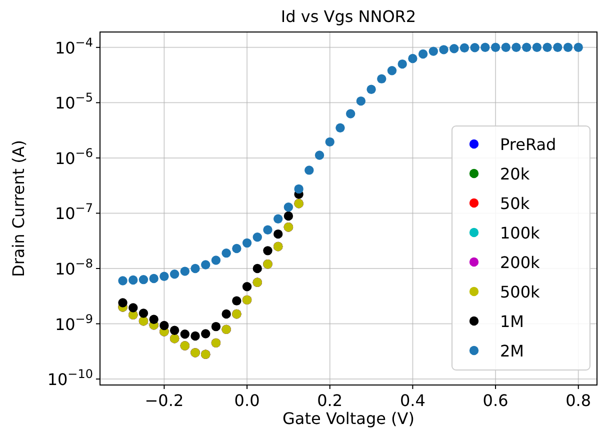 This screenshot has height=429, width=605. I want to click on y-tick-label: 10$^{−9}$, so click(73, 323).